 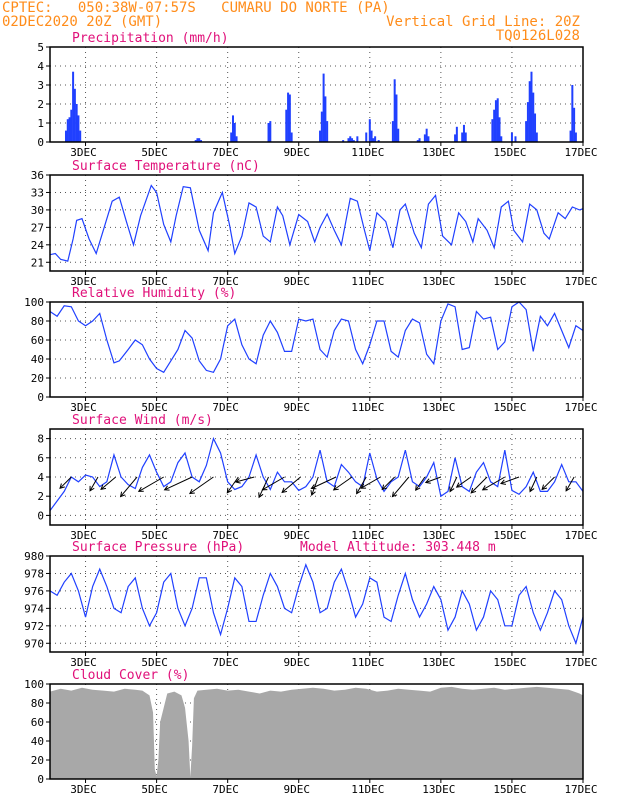 What do you see at coordinates (37, 210) in the screenshot?
I see `temp-ytick-label: 30` at bounding box center [37, 210].